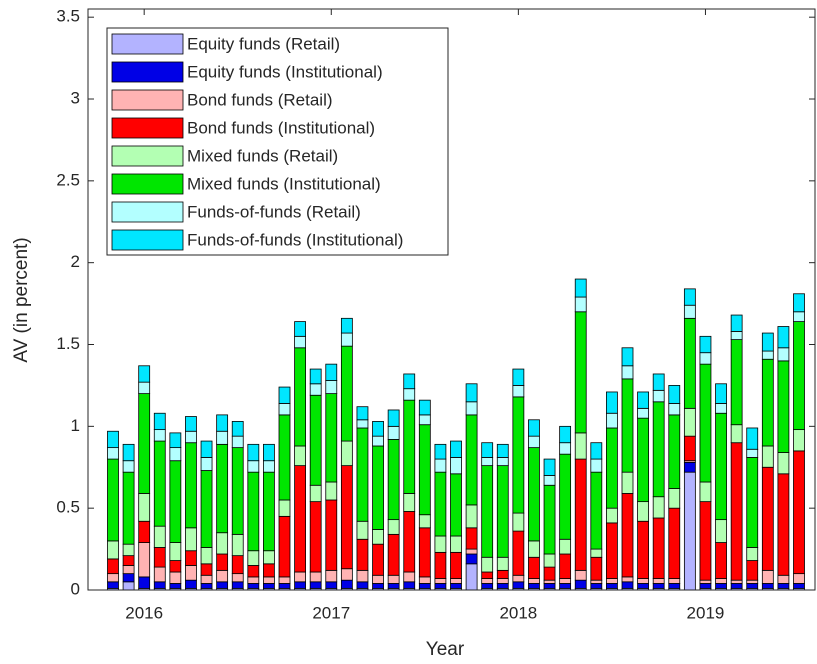  Describe the element at coordinates (75, 588) in the screenshot. I see `y-tick-label: 0` at that location.